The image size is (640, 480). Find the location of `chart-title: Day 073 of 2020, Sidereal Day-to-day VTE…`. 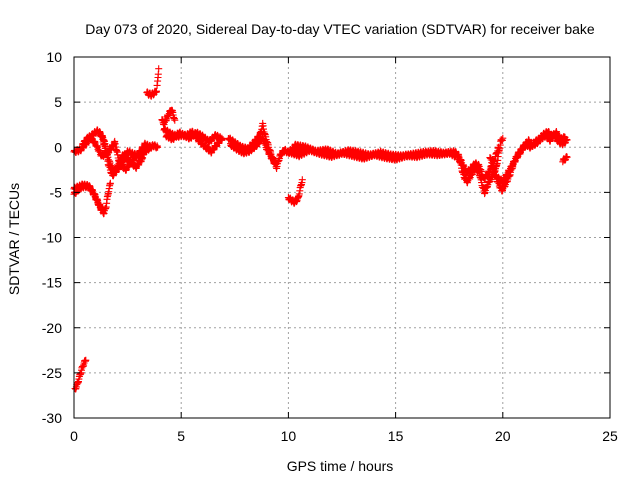

chart-title: Day 073 of 2020, Sidereal Day-to-day VTE… is located at coordinates (340, 29).